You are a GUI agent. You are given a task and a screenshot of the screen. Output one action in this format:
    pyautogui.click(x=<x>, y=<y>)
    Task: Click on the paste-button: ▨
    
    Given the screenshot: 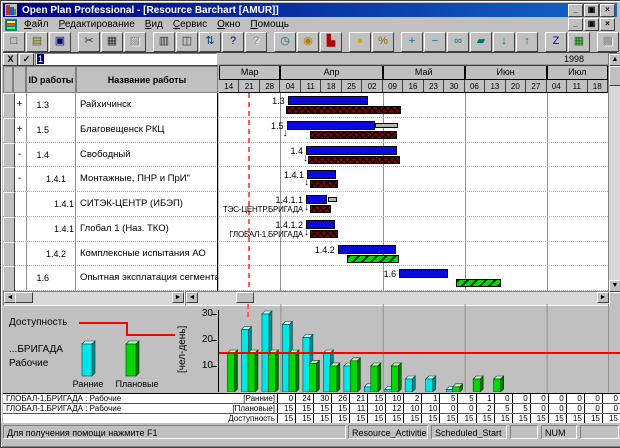 What is the action you would take?
    pyautogui.click(x=135, y=41)
    